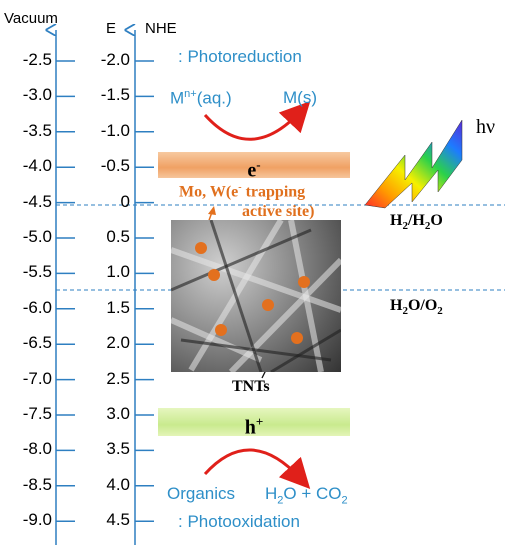 This screenshot has height=550, width=505. What do you see at coordinates (201, 98) in the screenshot?
I see `metal-ion-label: Mn+(aq.)` at bounding box center [201, 98].